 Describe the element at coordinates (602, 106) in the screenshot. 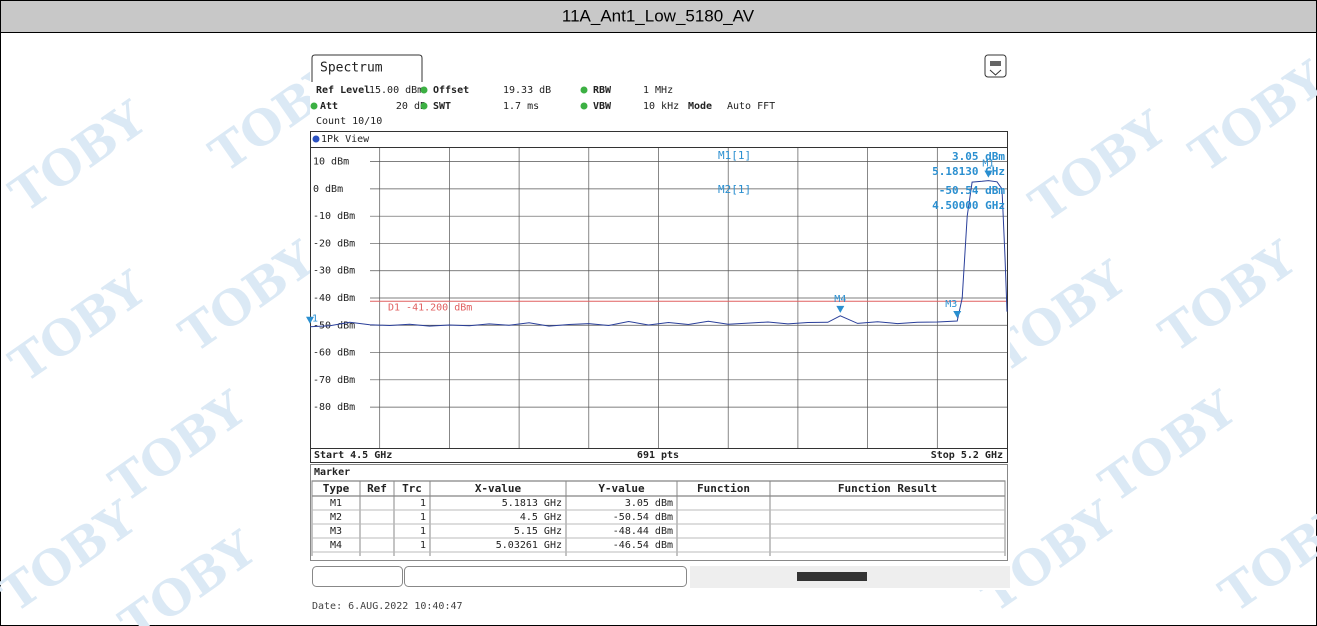

I see `setting-label: VBW` at that location.